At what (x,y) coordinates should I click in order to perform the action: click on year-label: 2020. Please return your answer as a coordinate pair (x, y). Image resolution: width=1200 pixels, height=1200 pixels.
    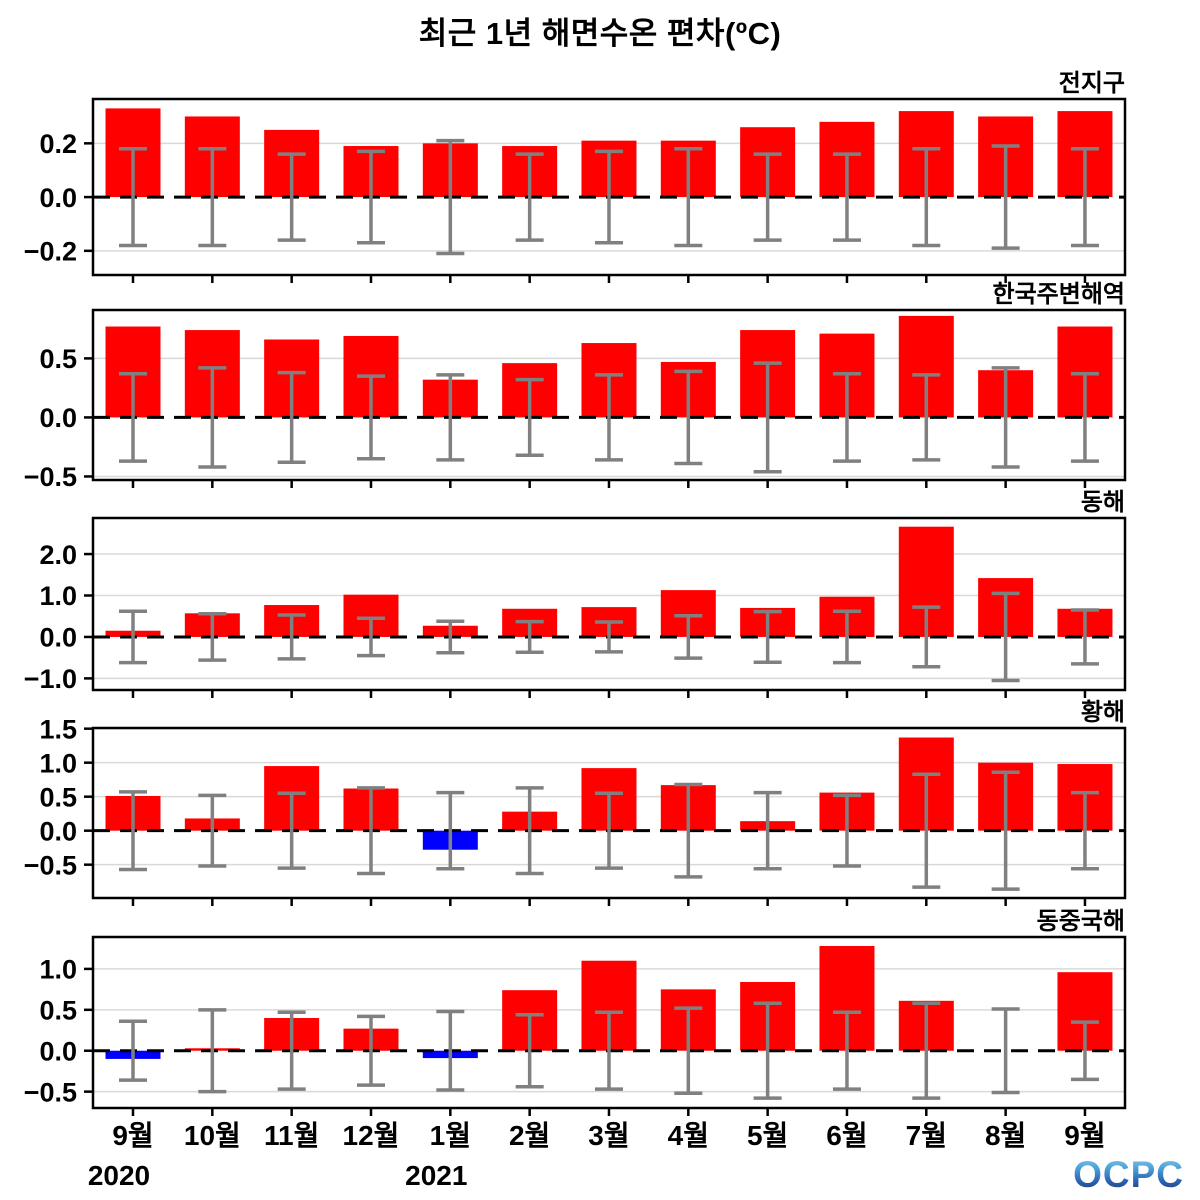
    Looking at the image, I should click on (119, 1175).